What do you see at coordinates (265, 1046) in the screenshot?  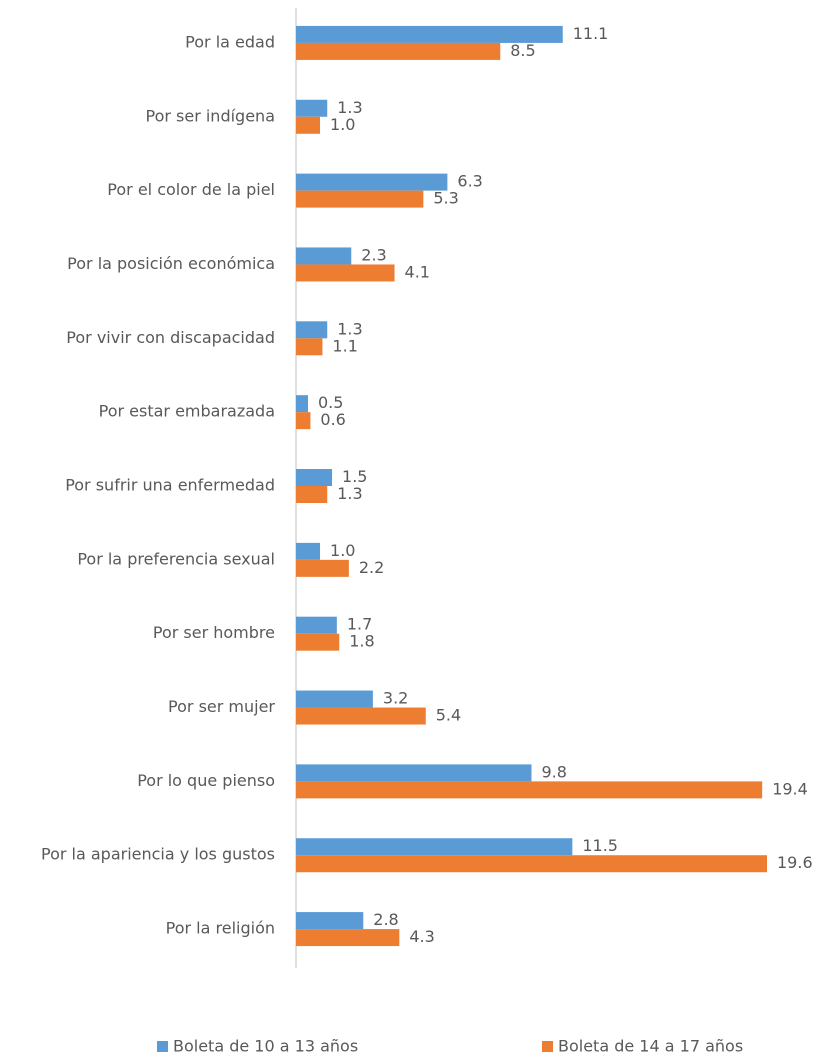 I see `legend-label: Boleta de 10 a 13 años` at bounding box center [265, 1046].